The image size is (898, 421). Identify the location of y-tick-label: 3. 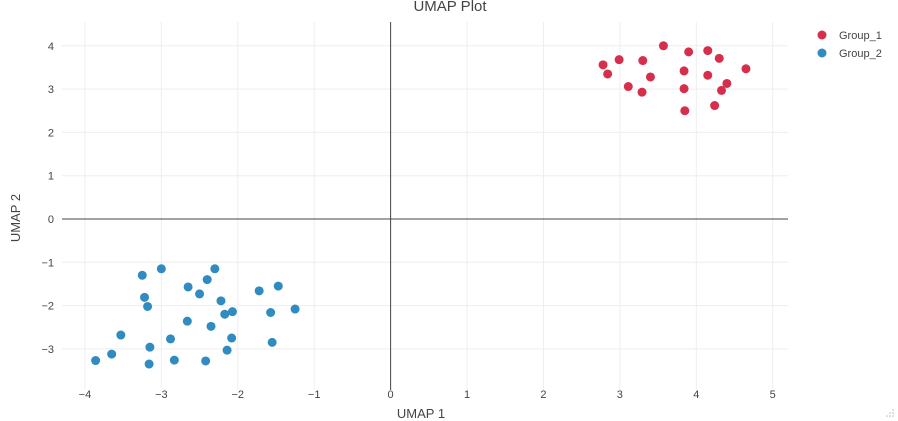
(51, 90).